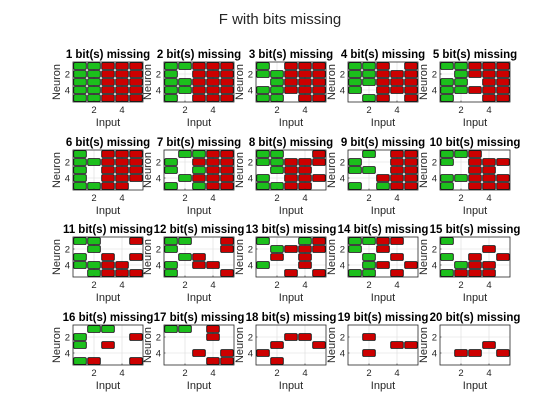  I want to click on cell-r2-c1, so click(80, 337).